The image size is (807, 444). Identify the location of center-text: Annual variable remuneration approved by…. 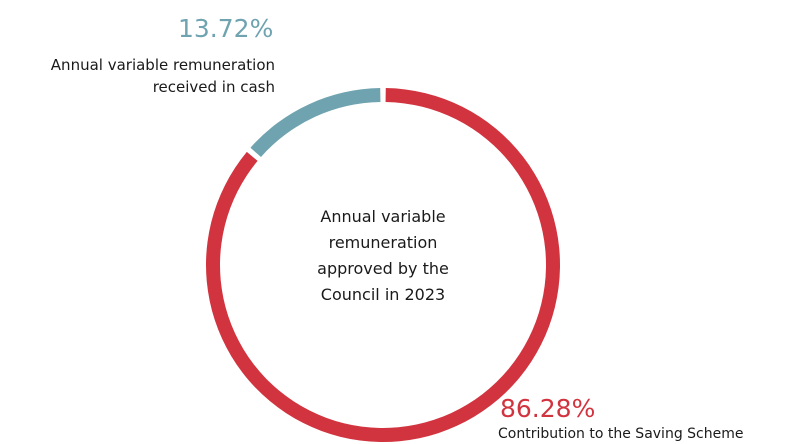
(383, 255).